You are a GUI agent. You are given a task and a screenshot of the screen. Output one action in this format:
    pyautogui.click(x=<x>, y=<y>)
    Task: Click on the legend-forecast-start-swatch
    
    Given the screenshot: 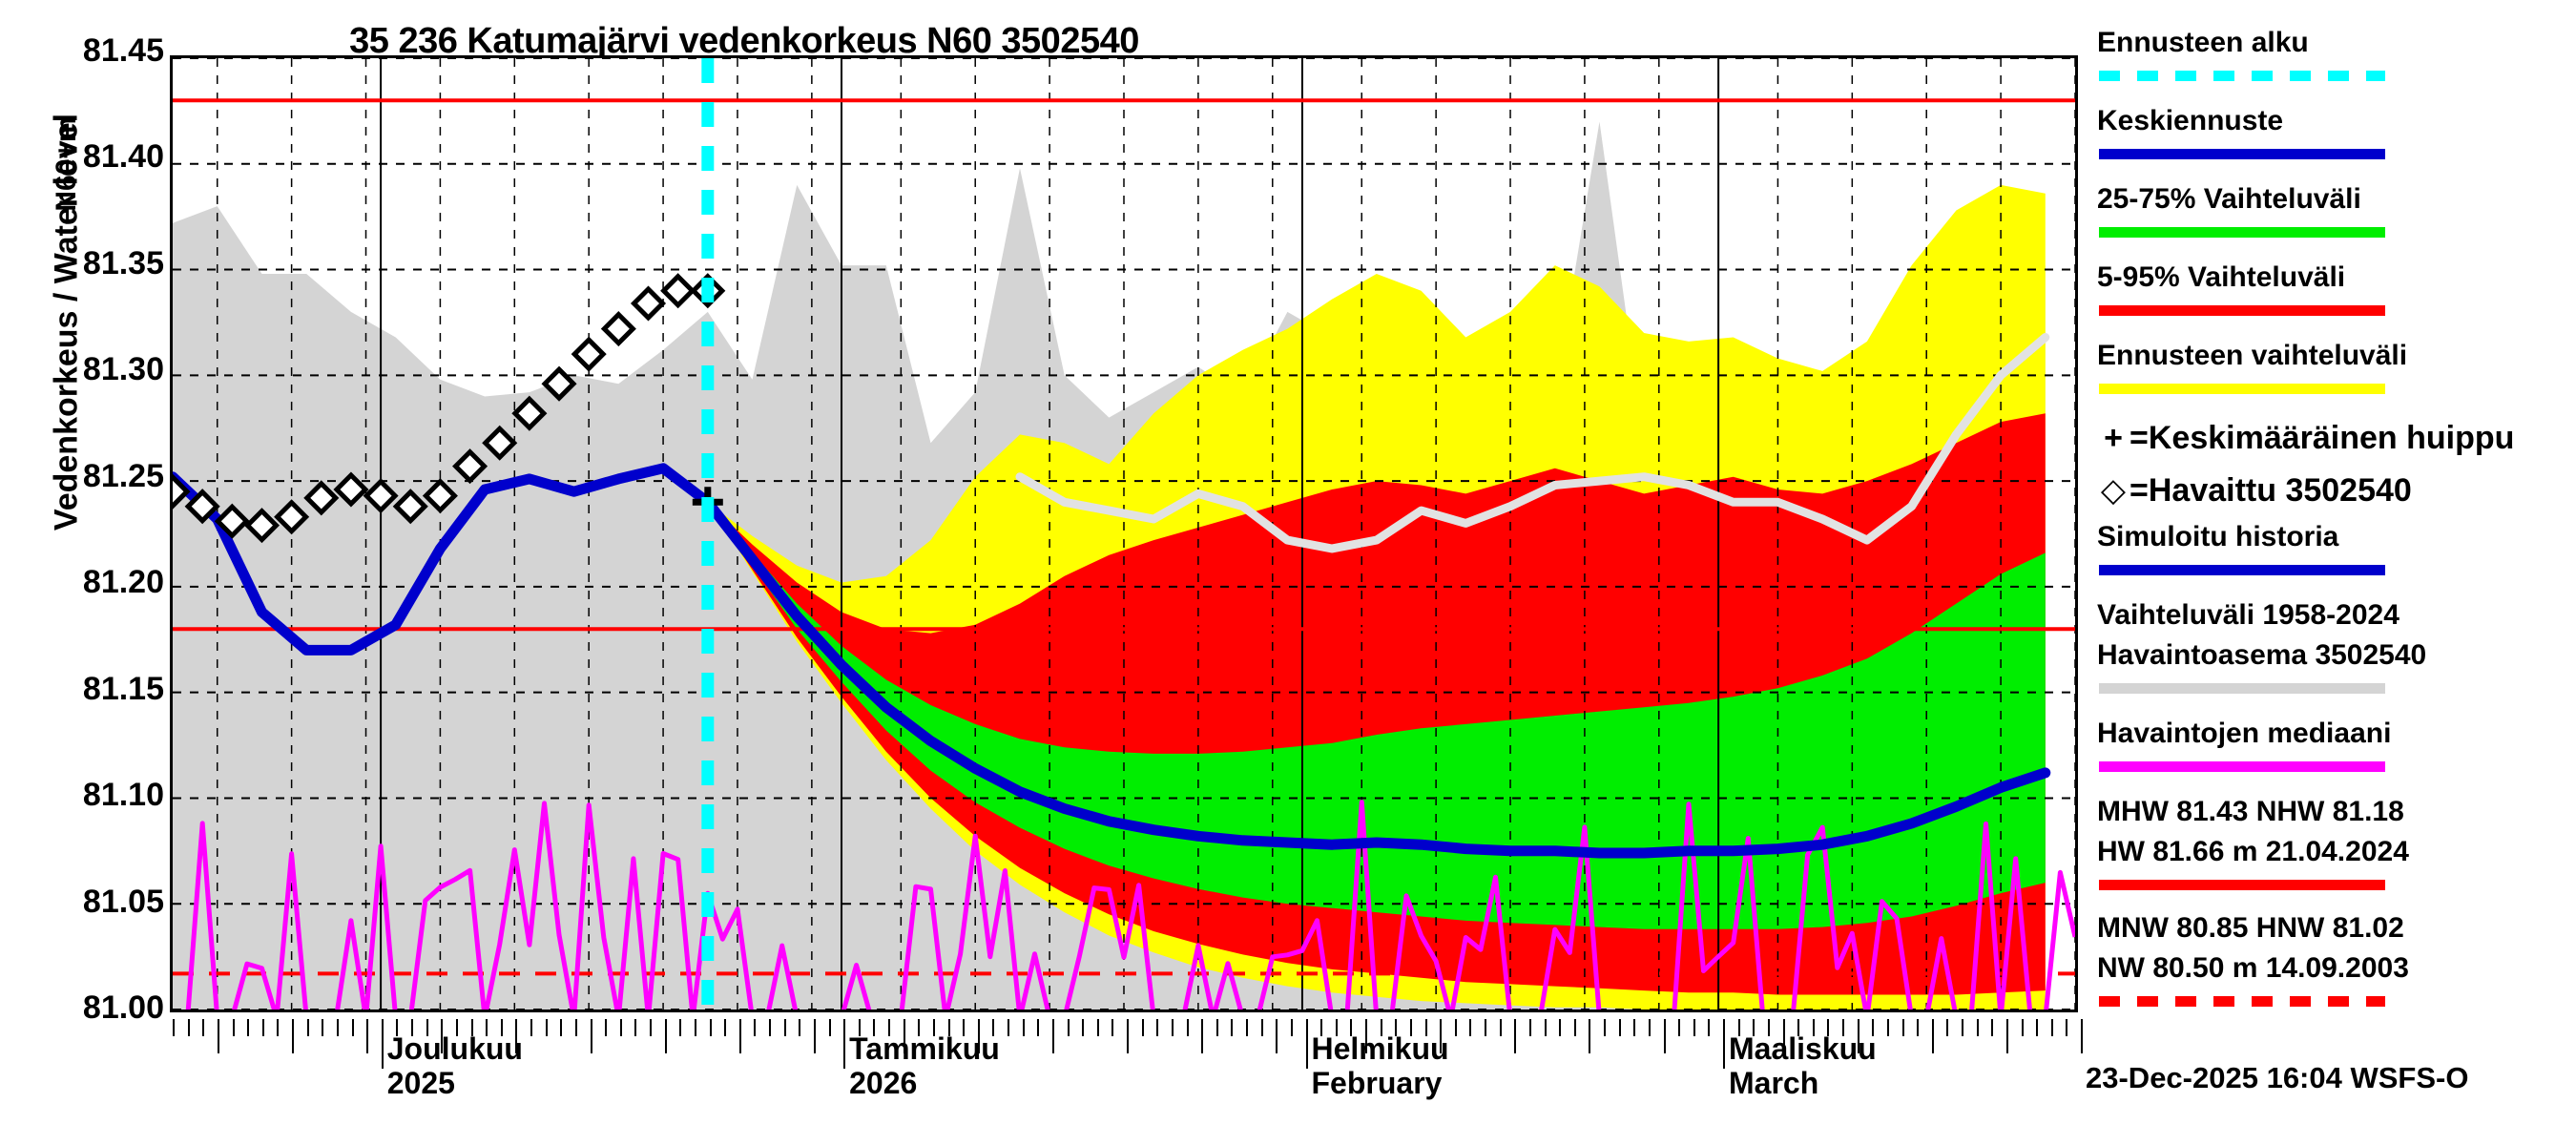 What is the action you would take?
    pyautogui.click(x=2242, y=76)
    